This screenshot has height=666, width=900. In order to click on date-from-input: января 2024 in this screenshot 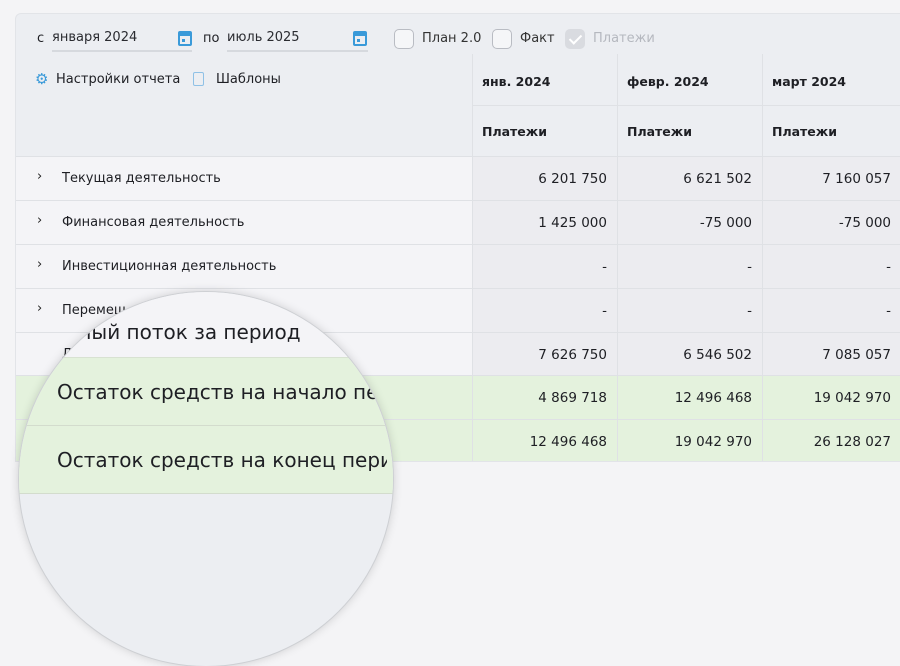, I will do `click(122, 39)`.